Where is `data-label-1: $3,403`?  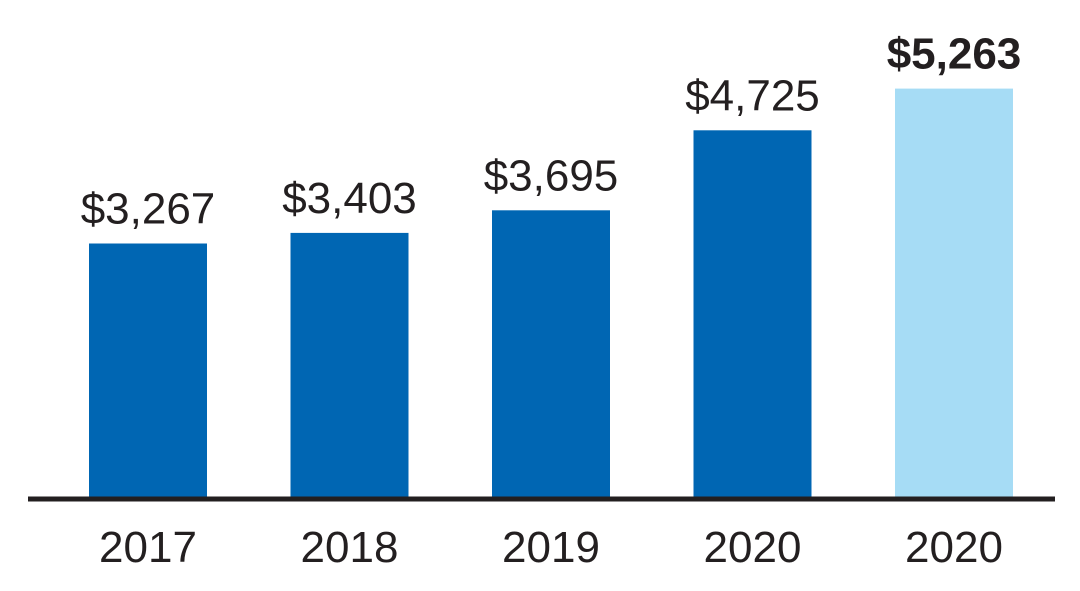 data-label-1: $3,403 is located at coordinates (349, 198).